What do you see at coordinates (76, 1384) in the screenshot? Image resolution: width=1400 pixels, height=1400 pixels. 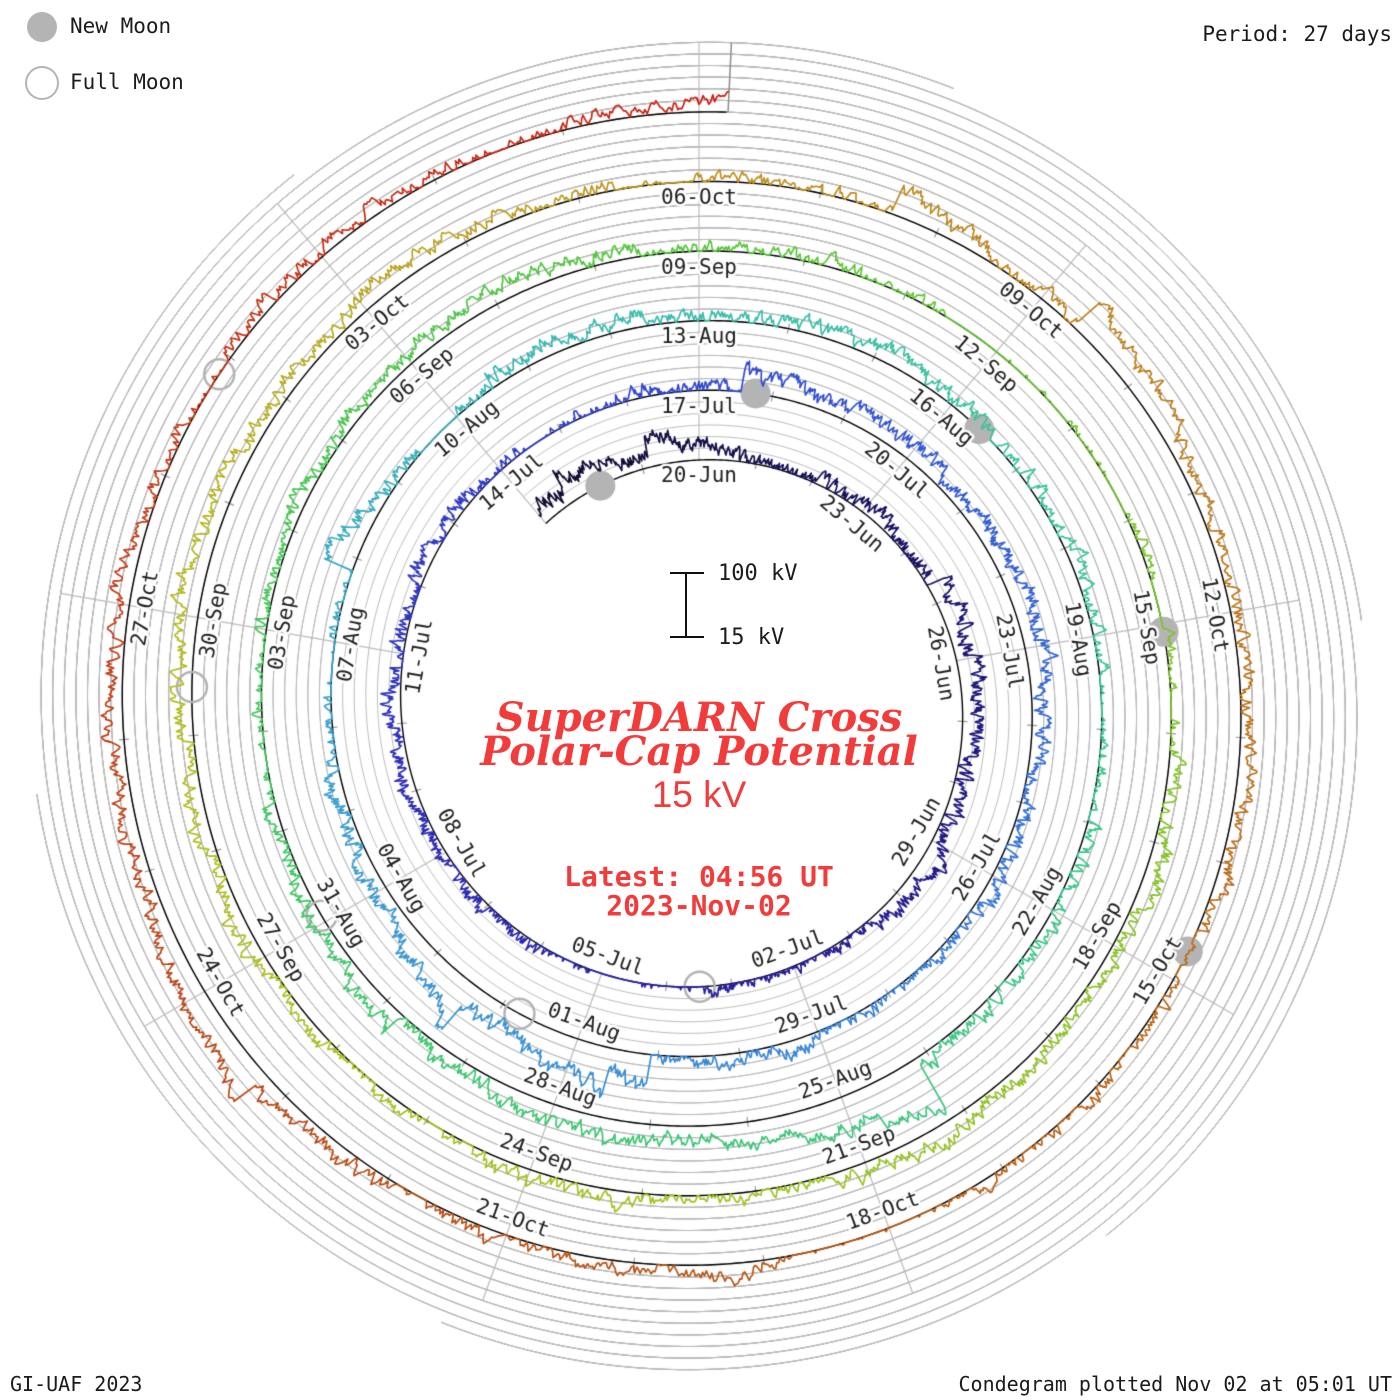 I see `credit-label: GI-UAF 2023` at bounding box center [76, 1384].